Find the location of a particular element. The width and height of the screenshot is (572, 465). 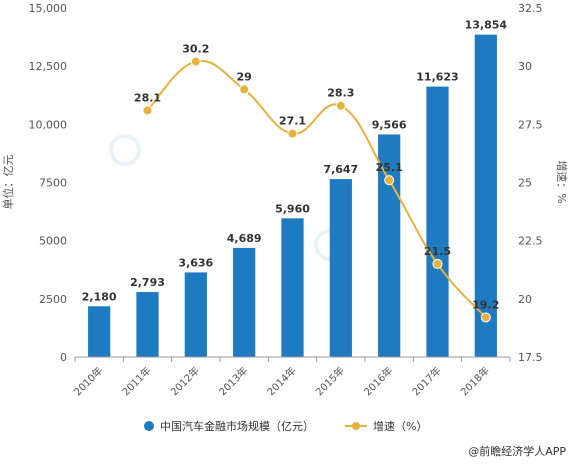

y-left-axis-title: 单位：亿元 is located at coordinates (8, 182).